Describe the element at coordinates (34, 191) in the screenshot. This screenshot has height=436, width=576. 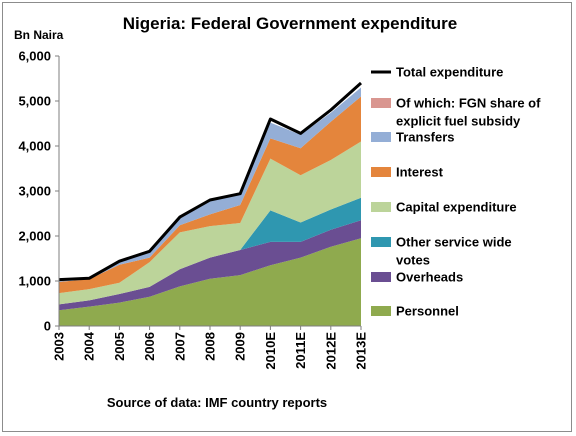
I see `y-tick-label: 3,000` at that location.